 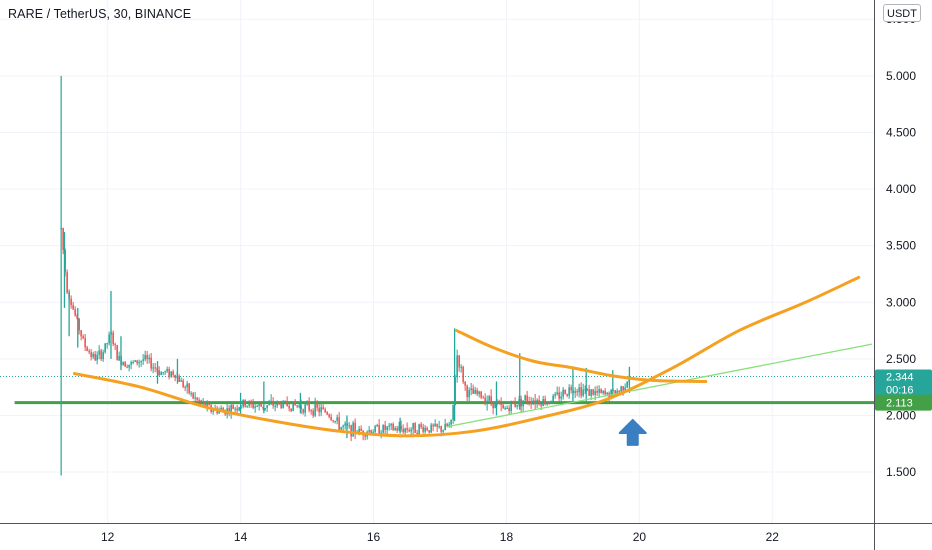 I want to click on time-tick-label: 14, so click(x=241, y=537).